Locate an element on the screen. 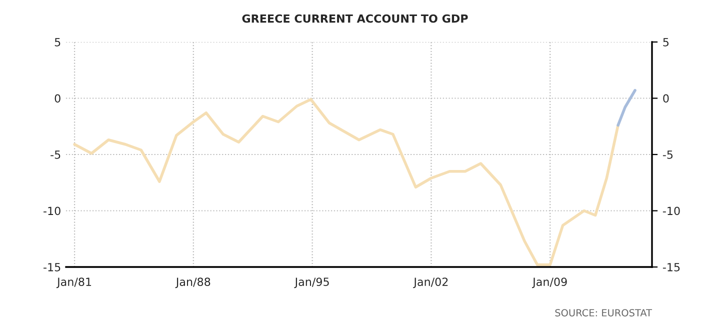  y-tick-label: -15 is located at coordinates (52, 267).